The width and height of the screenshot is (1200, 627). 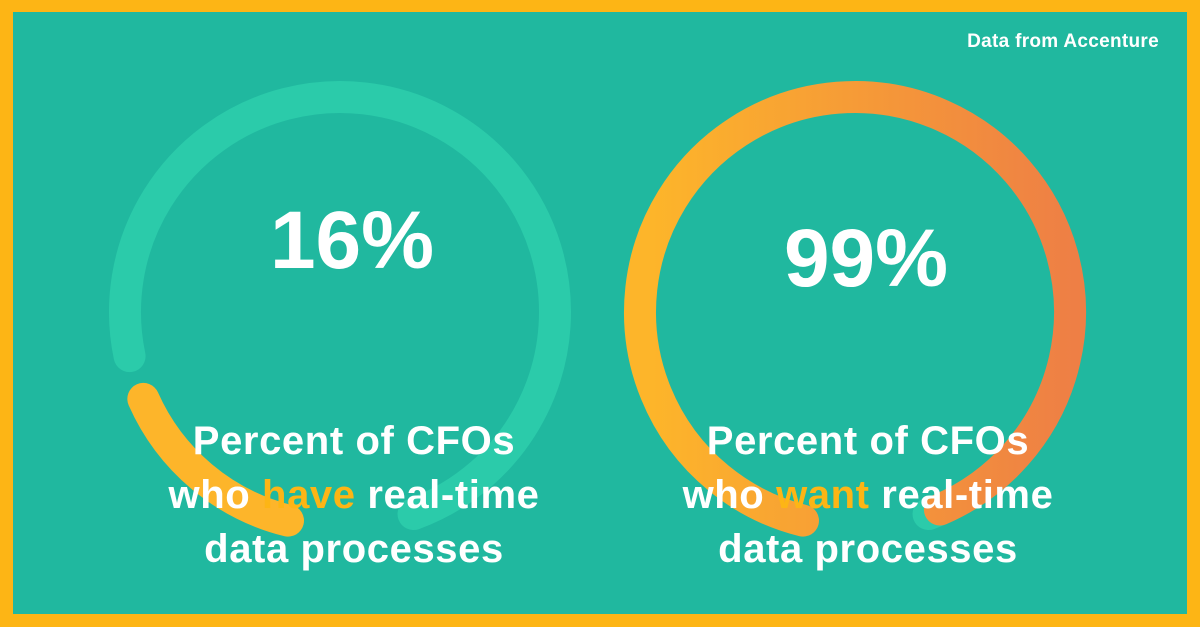 What do you see at coordinates (868, 549) in the screenshot?
I see `caption-want-line3: data processes` at bounding box center [868, 549].